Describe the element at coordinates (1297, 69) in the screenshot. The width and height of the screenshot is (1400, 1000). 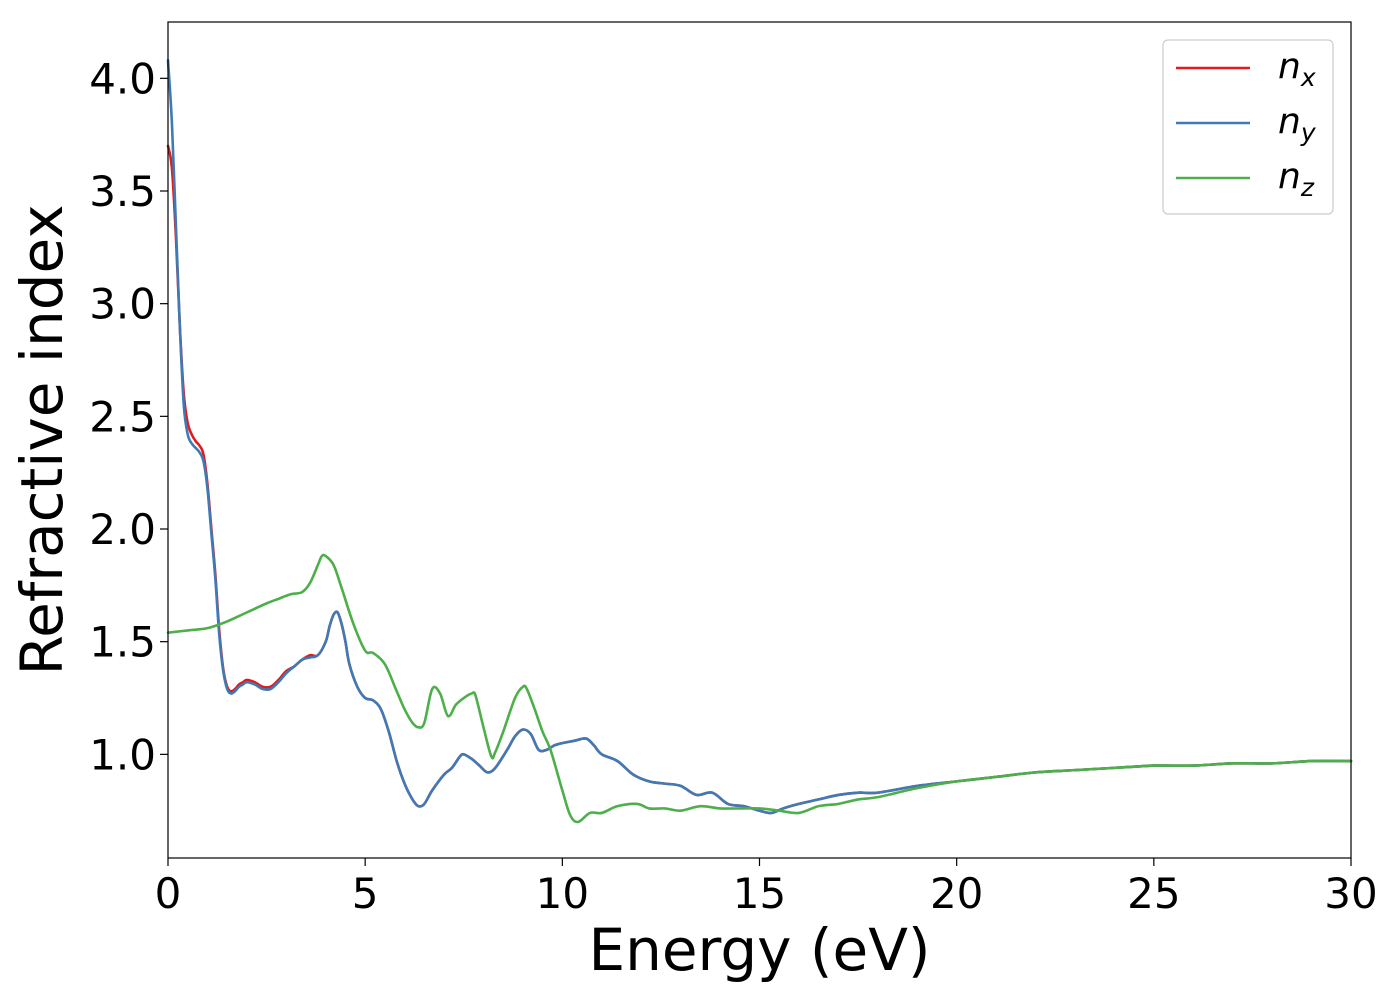
I see `legend-label-x: nx` at that location.